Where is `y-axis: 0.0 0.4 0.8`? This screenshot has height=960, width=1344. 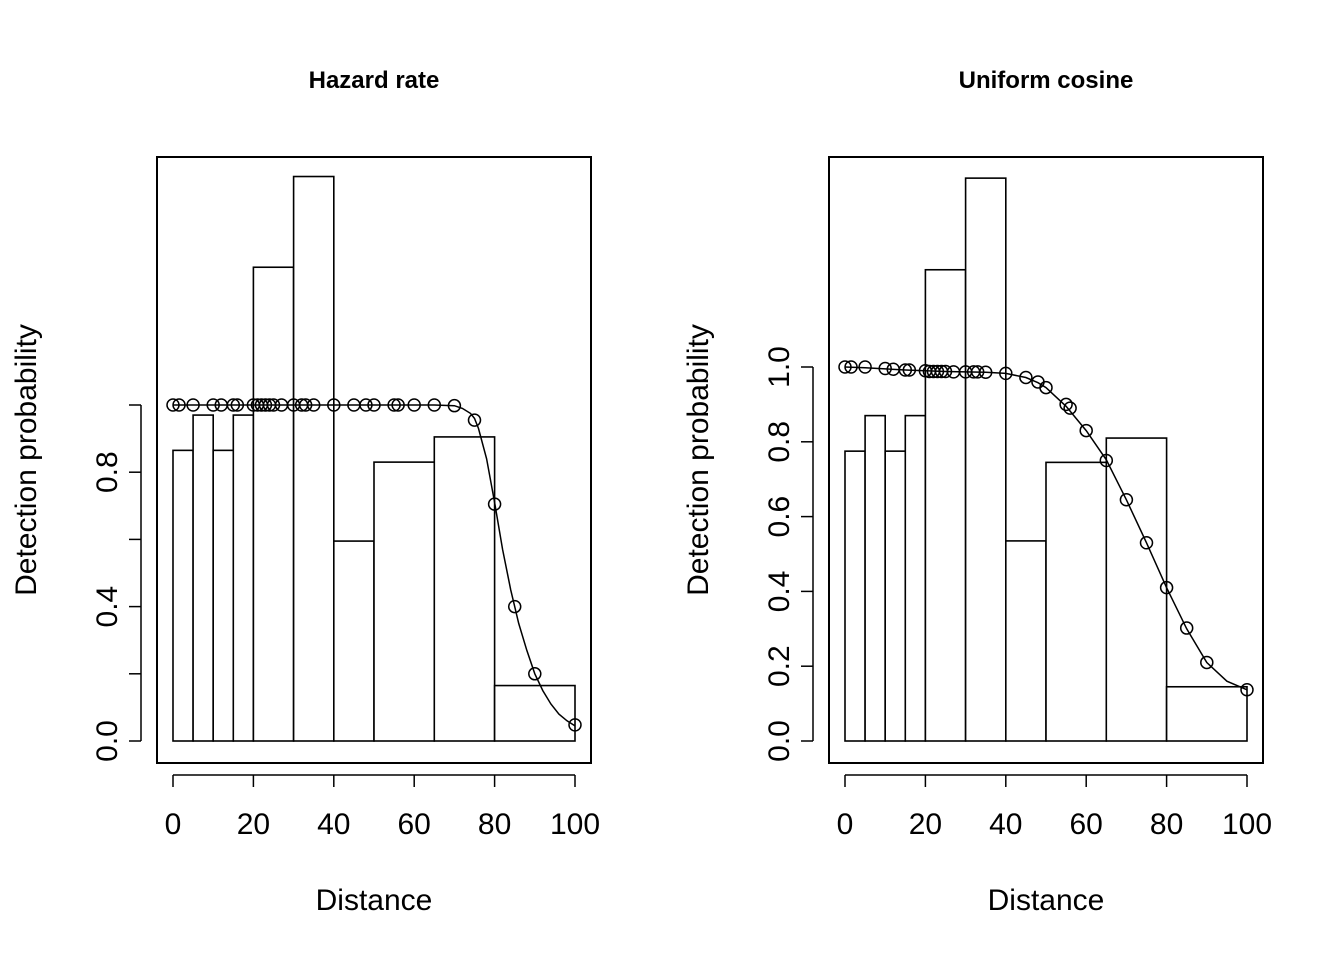 y-axis: 0.0 0.4 0.8 is located at coordinates (116, 583).